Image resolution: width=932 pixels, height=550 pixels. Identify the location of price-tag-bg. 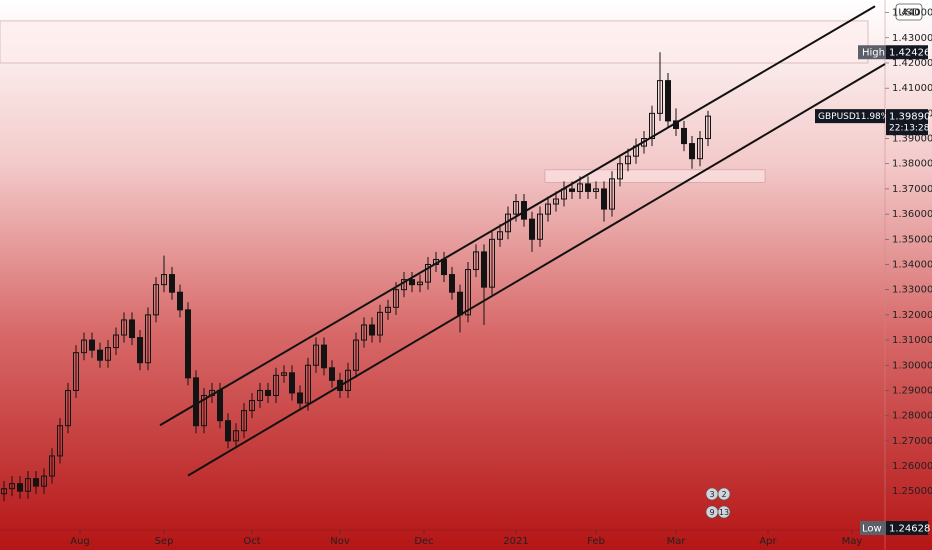
(907, 122).